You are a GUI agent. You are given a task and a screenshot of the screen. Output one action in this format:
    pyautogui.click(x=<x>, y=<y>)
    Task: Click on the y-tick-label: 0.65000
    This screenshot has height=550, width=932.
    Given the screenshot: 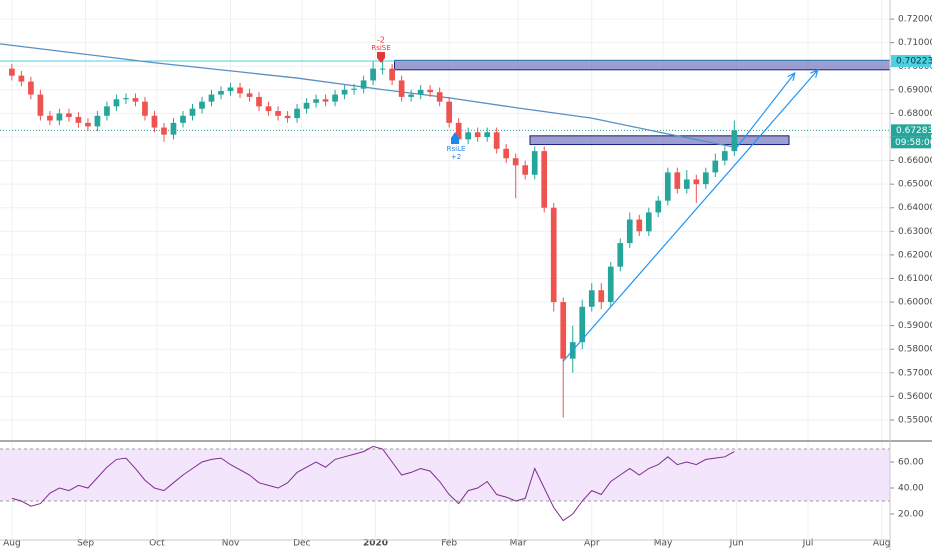 What is the action you would take?
    pyautogui.click(x=915, y=185)
    